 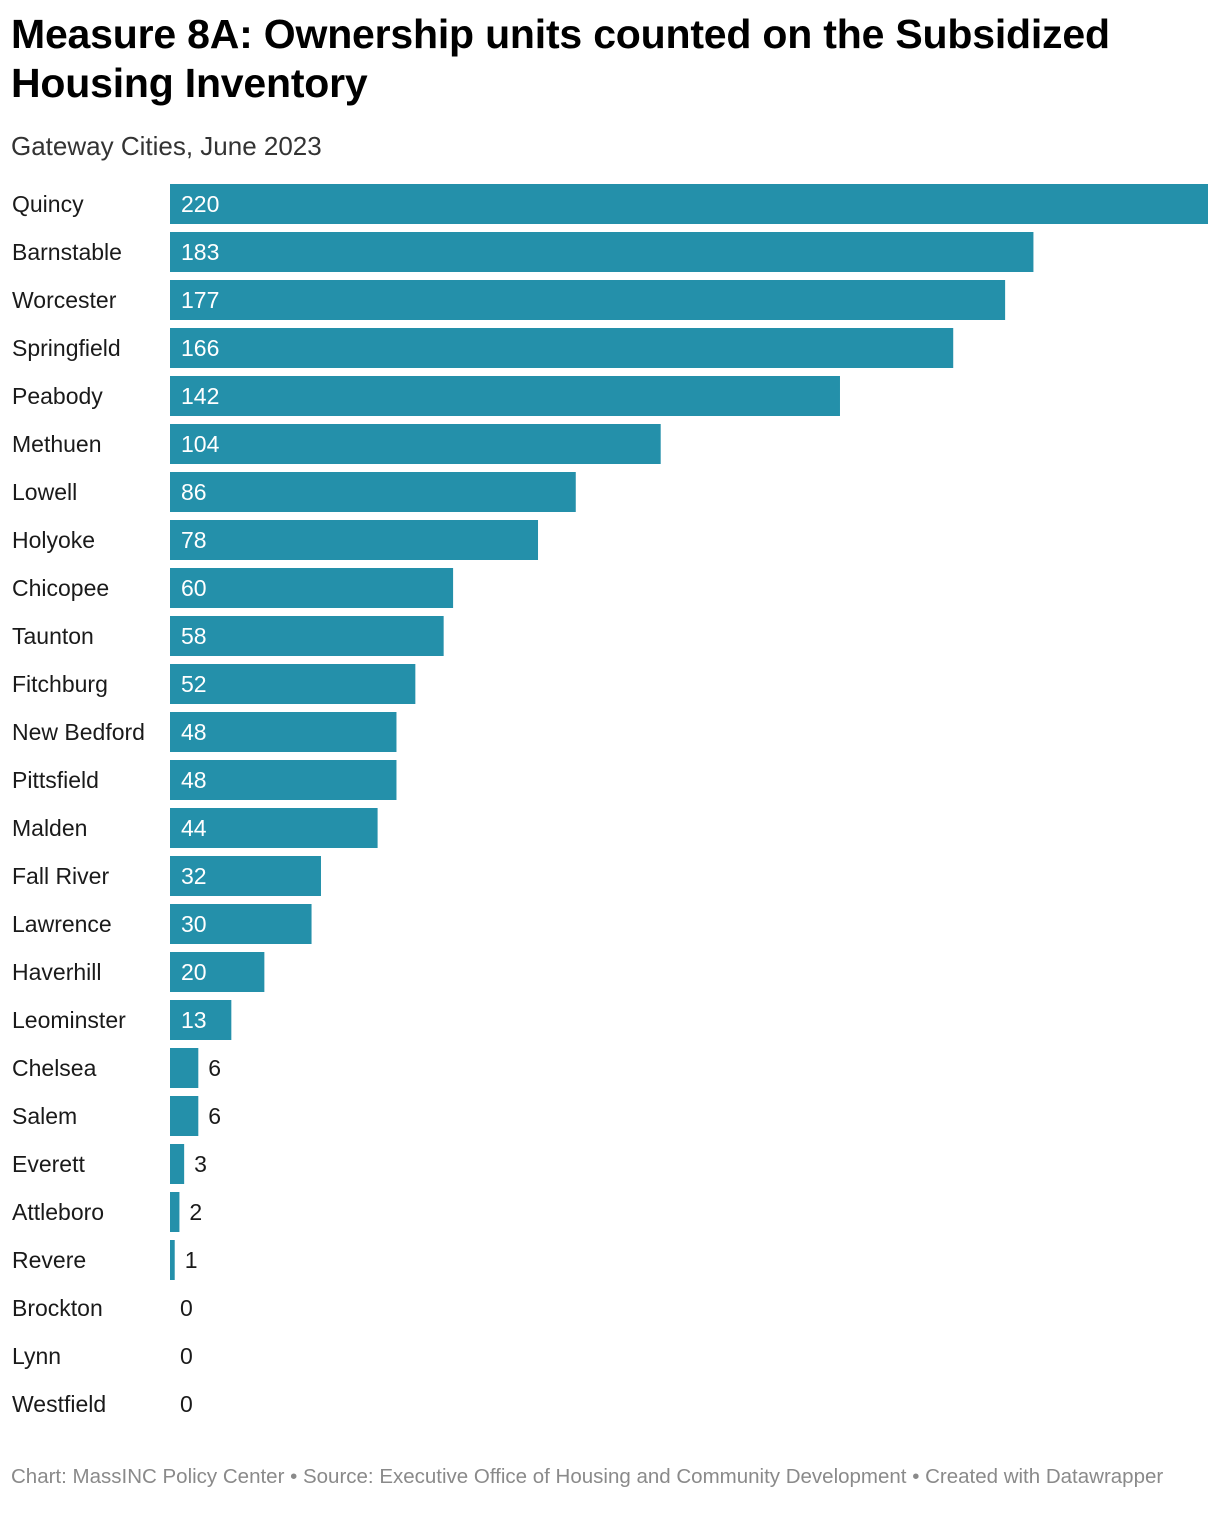 What do you see at coordinates (62, 924) in the screenshot?
I see `category-label: Lawrence` at bounding box center [62, 924].